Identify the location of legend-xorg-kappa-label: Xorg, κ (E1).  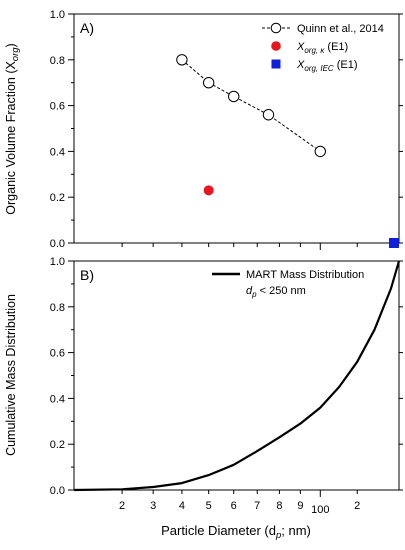
(322, 48).